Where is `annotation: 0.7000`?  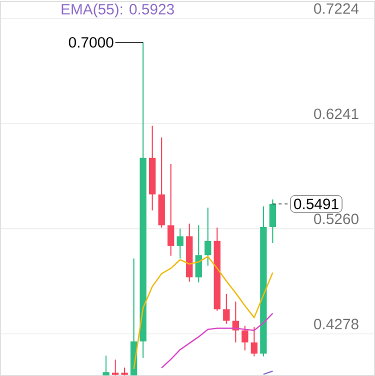
annotation: 0.7000 is located at coordinates (91, 42).